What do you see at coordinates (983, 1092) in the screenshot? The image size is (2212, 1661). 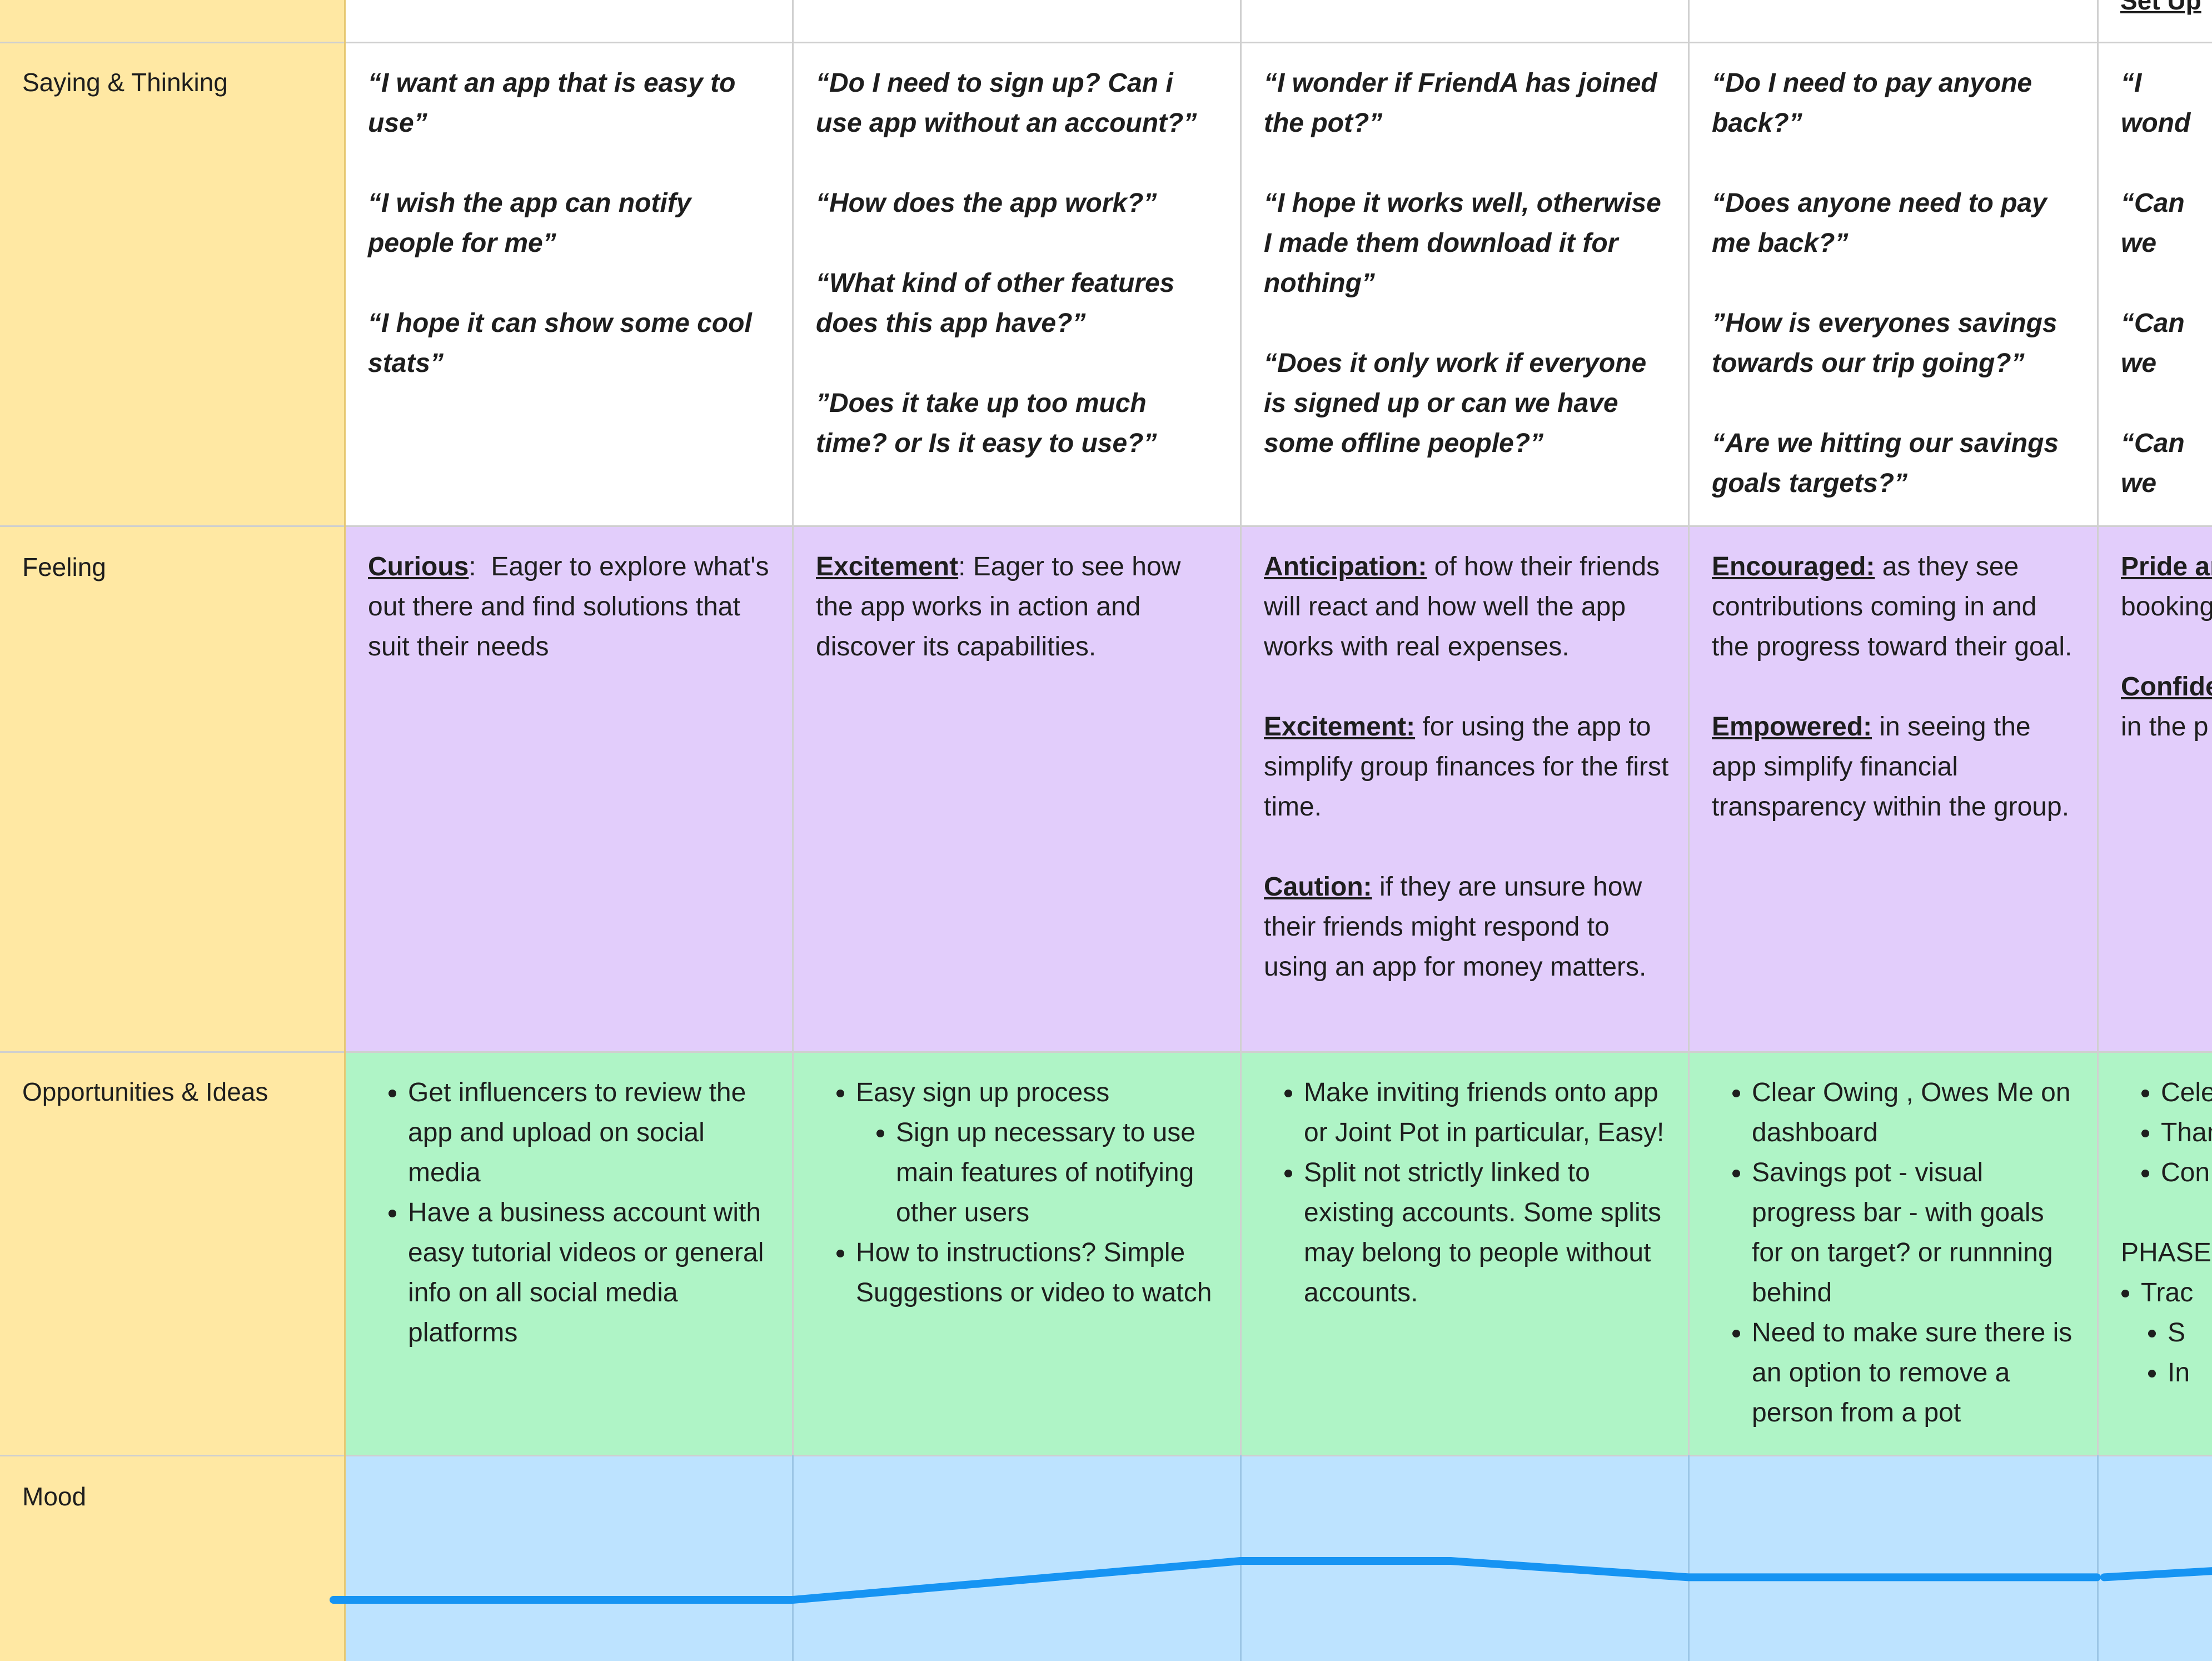 I see `bullet-text: Easy sign up process` at bounding box center [983, 1092].